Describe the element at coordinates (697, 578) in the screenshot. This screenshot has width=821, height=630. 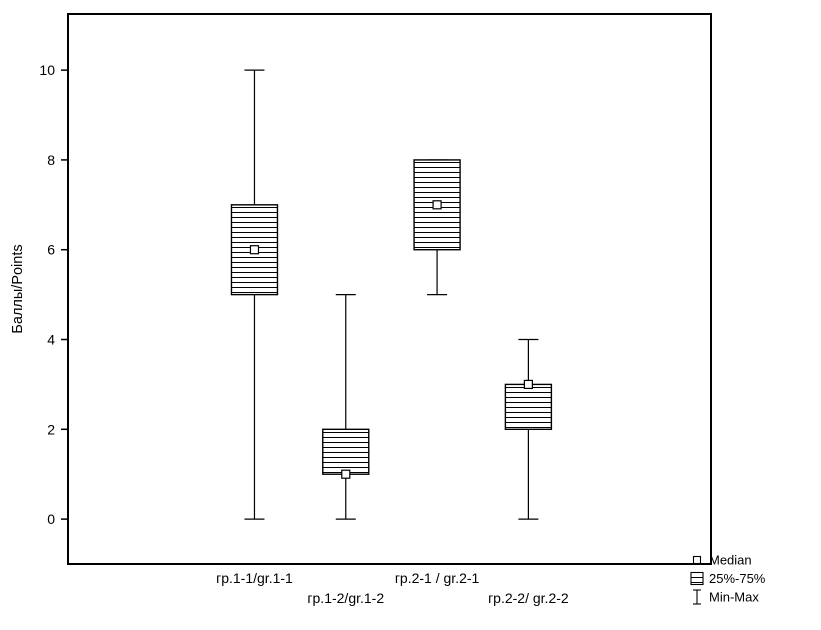
I see `legend-box-icon` at that location.